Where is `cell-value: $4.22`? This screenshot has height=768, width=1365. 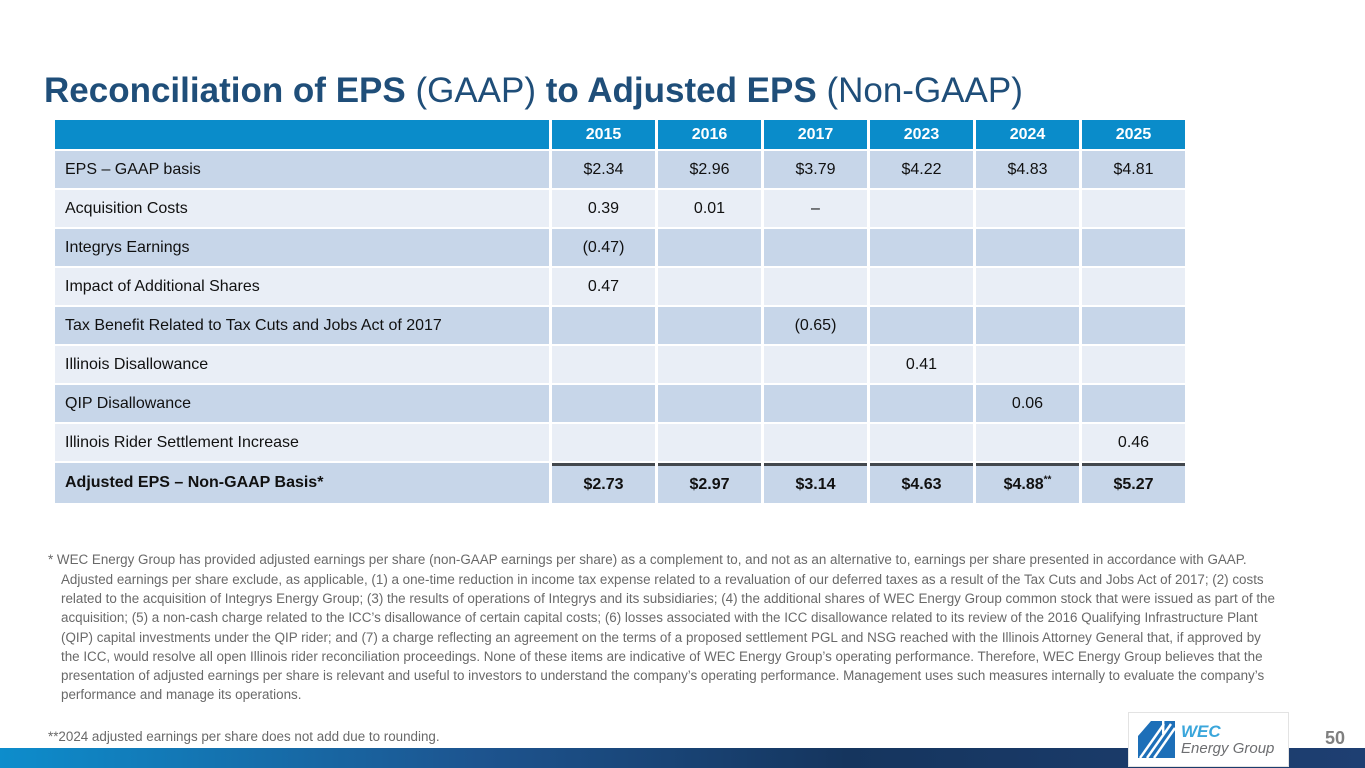
cell-value: $4.22 is located at coordinates (921, 169).